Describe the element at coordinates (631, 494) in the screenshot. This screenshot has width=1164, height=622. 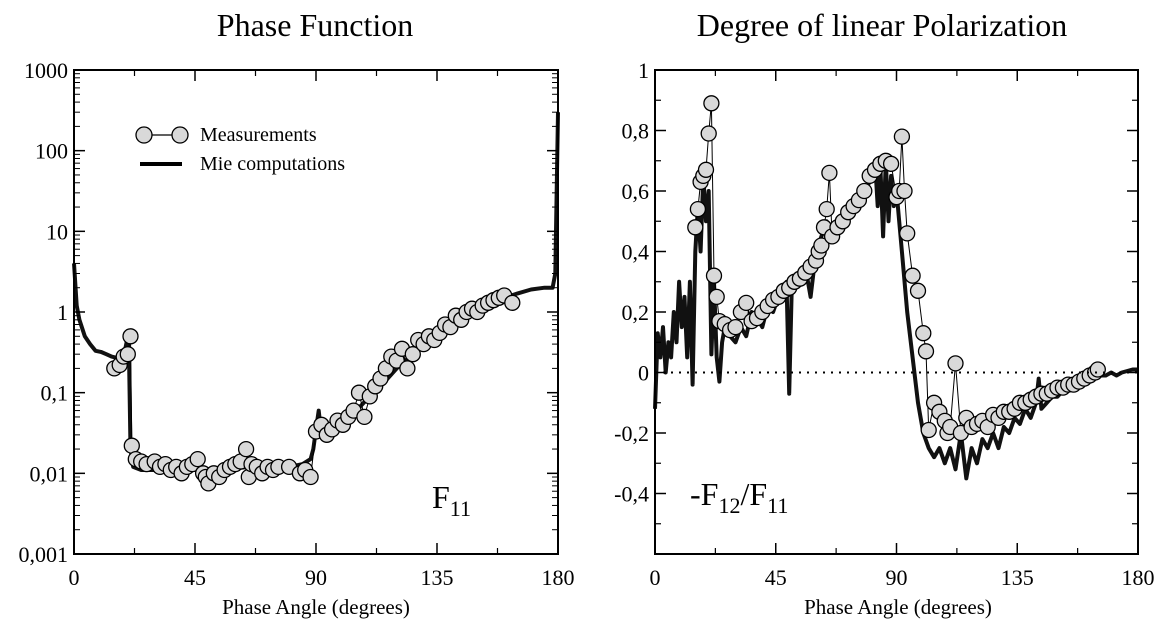
I see `y-tick-label: -0,4` at that location.